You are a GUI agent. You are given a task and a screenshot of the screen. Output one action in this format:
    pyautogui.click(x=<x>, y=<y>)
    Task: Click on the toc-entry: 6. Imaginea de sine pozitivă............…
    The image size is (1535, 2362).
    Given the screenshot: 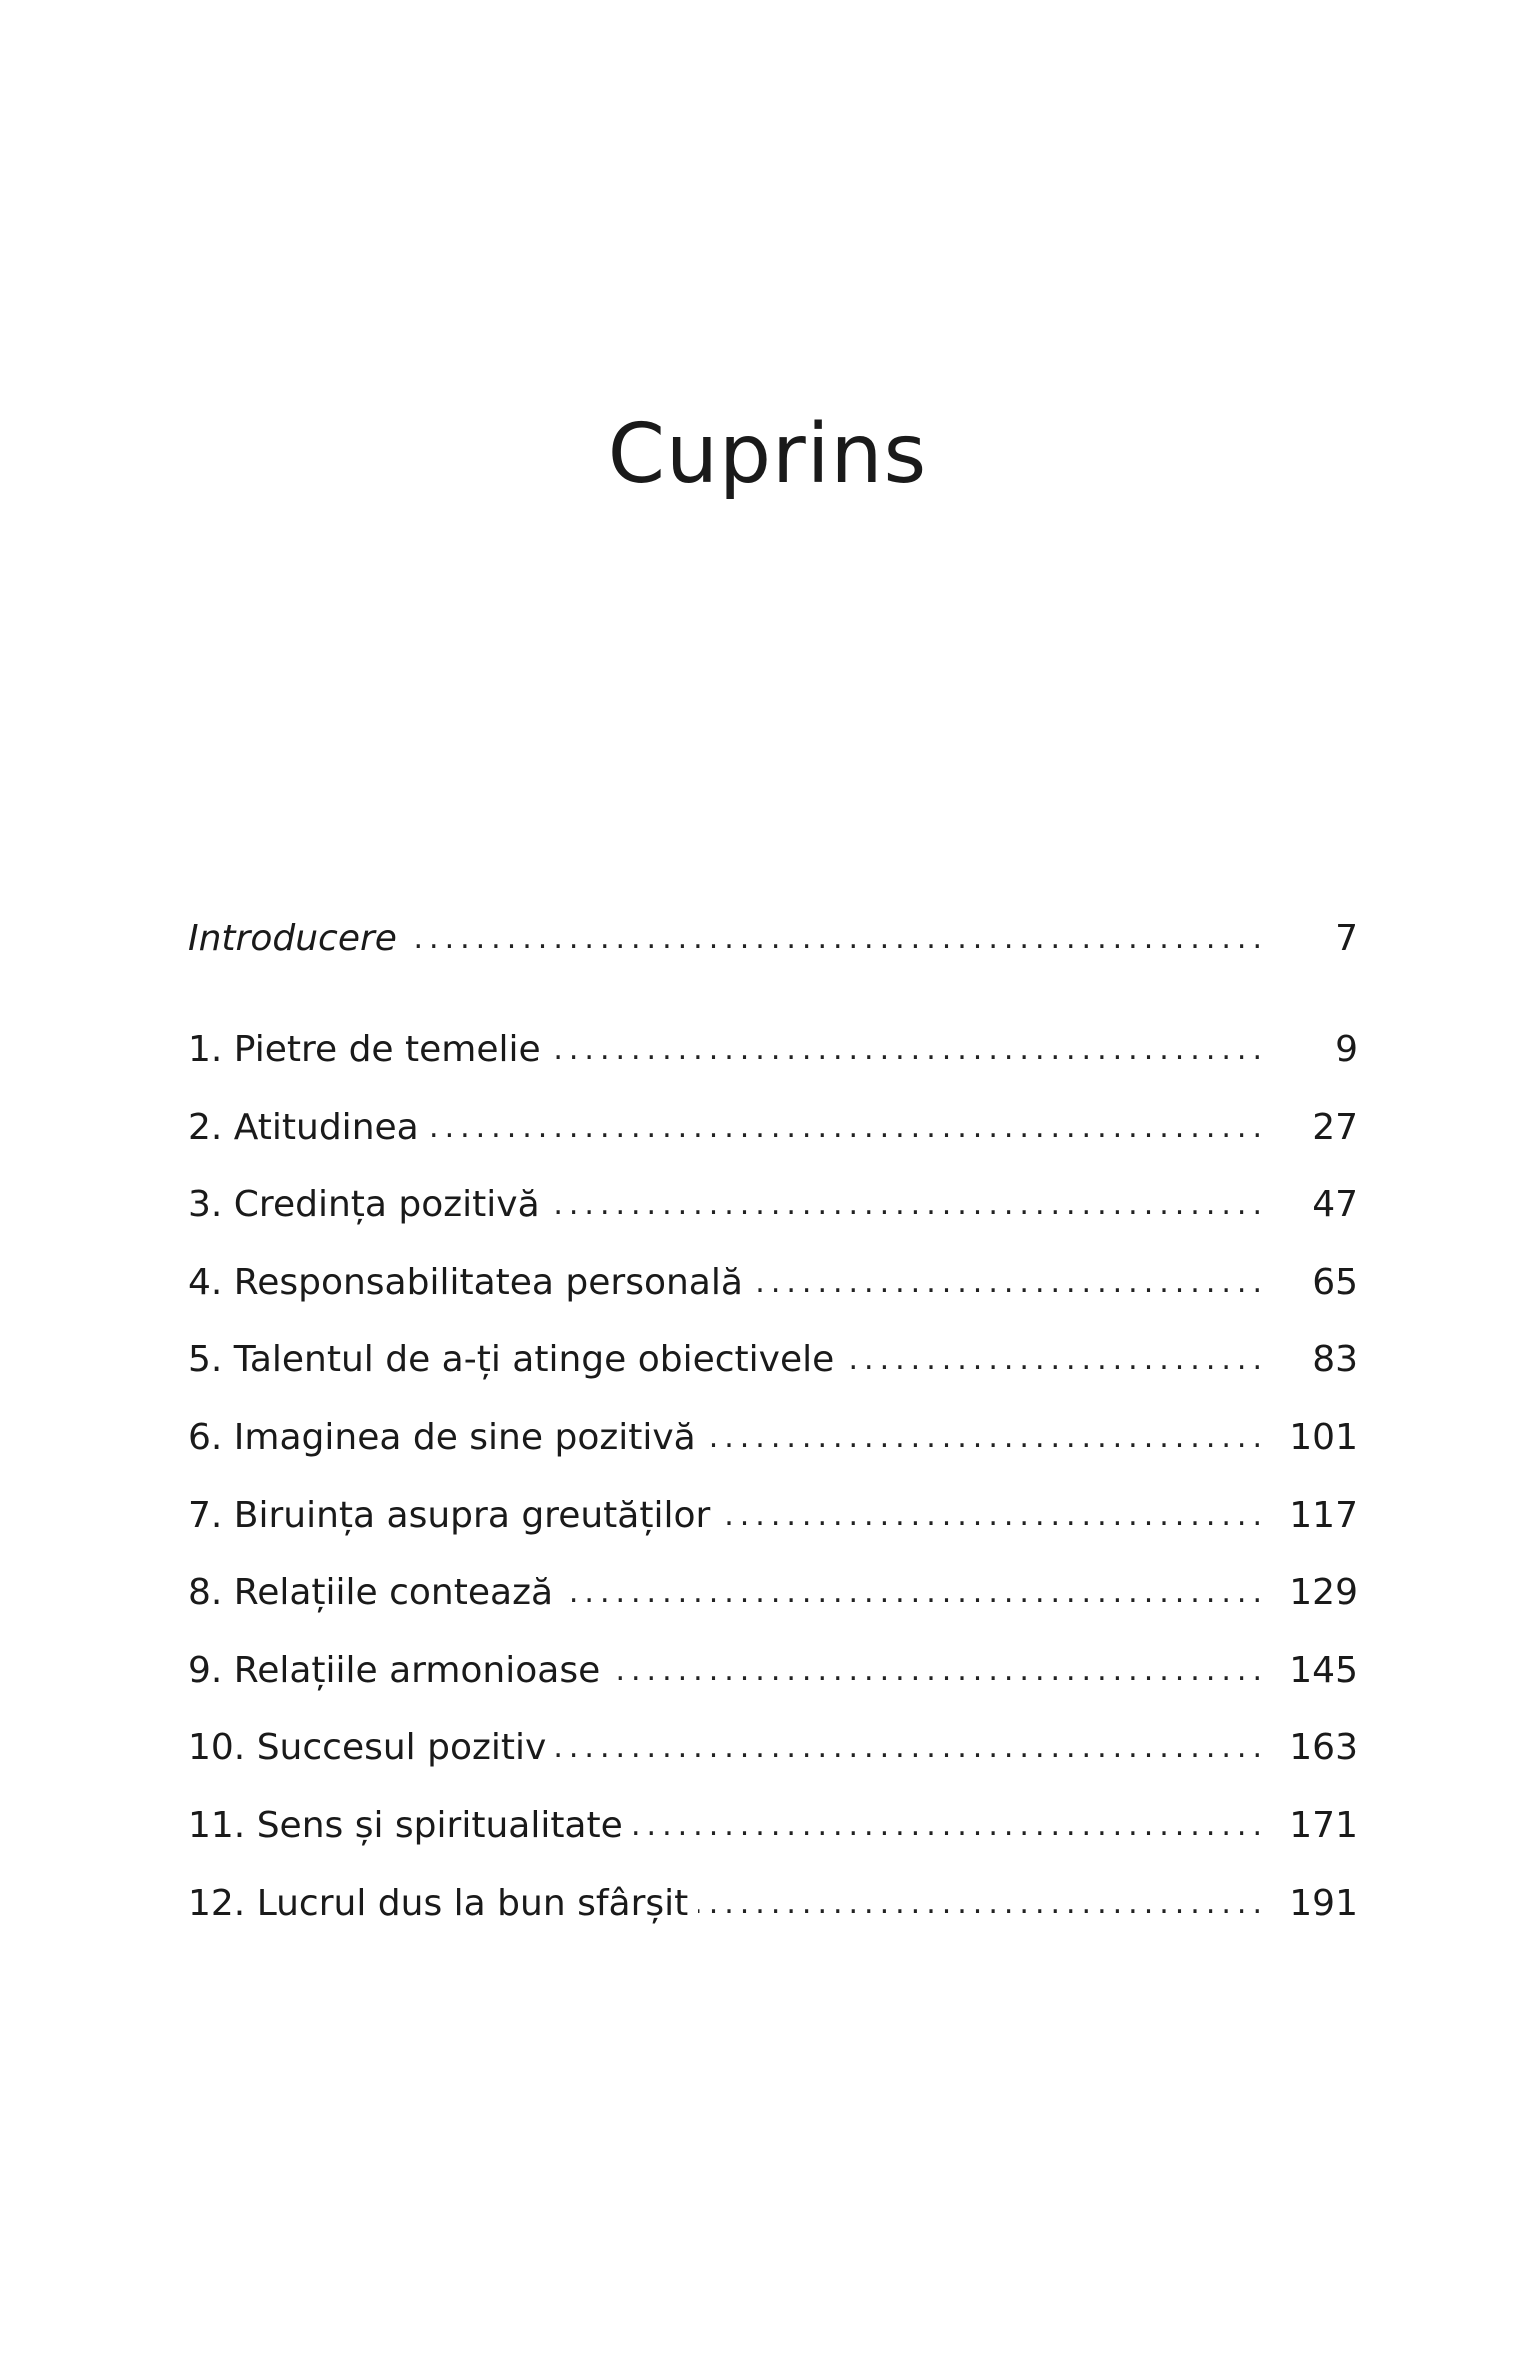 What is the action you would take?
    pyautogui.click(x=773, y=1438)
    